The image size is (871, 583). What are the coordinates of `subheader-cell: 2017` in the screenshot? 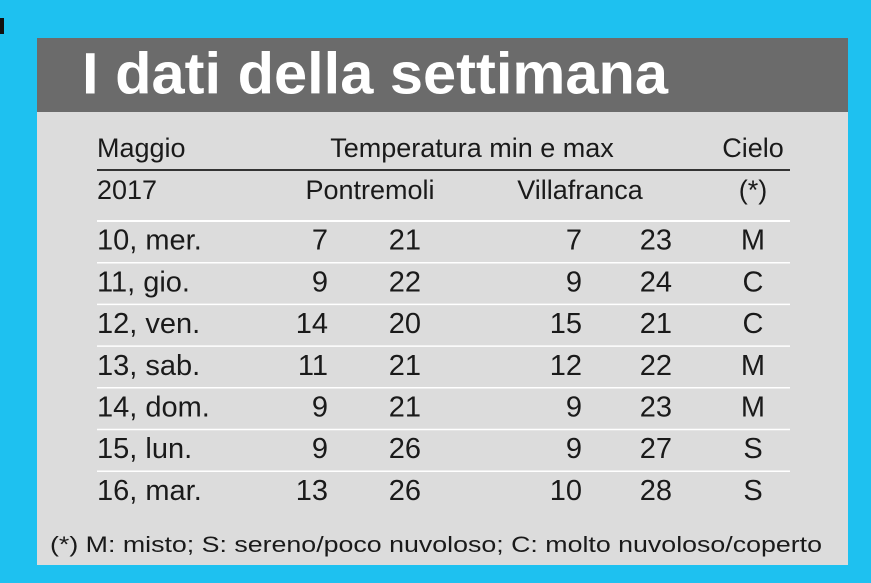 It's located at (127, 190).